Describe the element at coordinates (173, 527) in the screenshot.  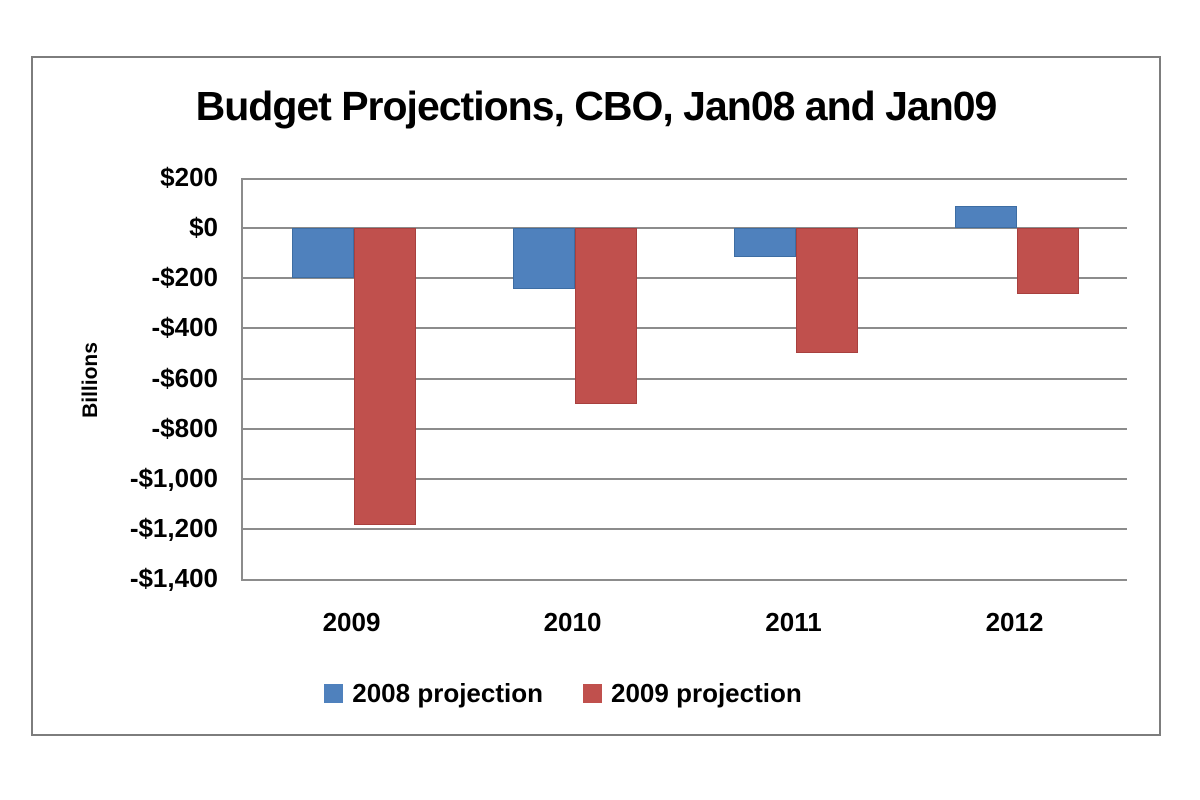
I see `y-tick-label: -$1,200` at that location.